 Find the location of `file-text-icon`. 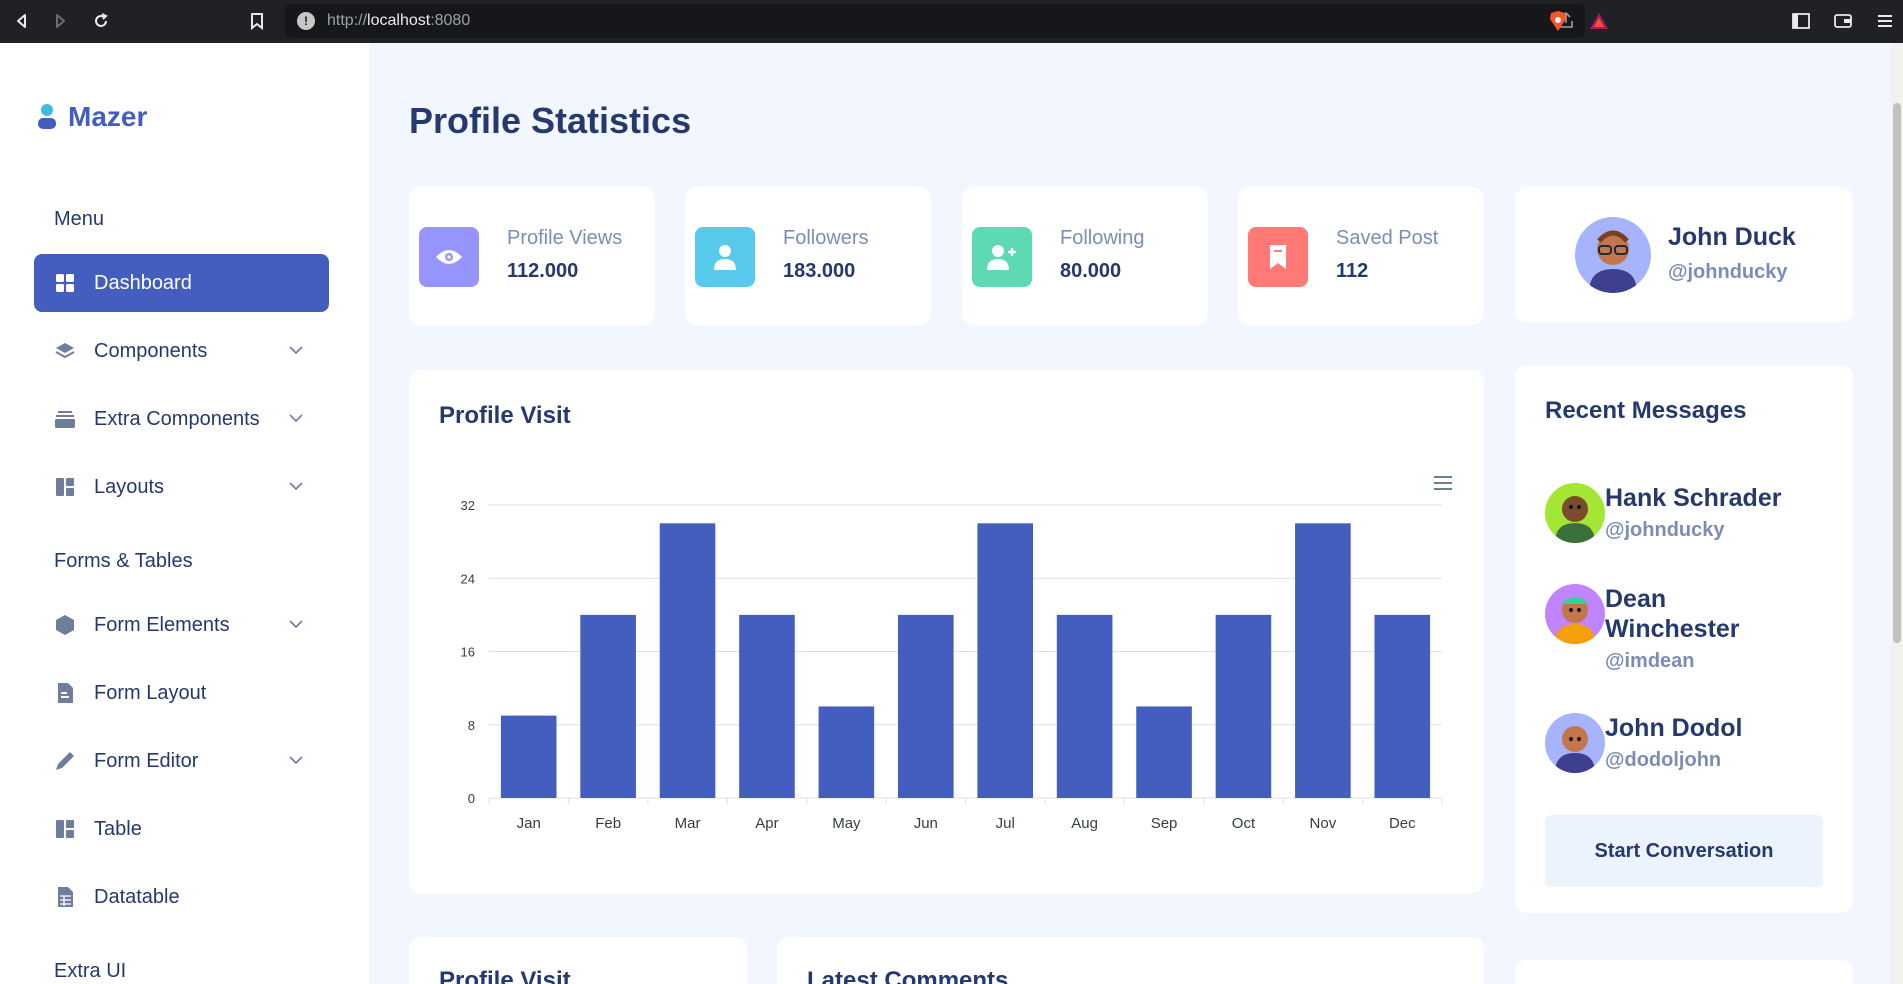

file-text-icon is located at coordinates (65, 693).